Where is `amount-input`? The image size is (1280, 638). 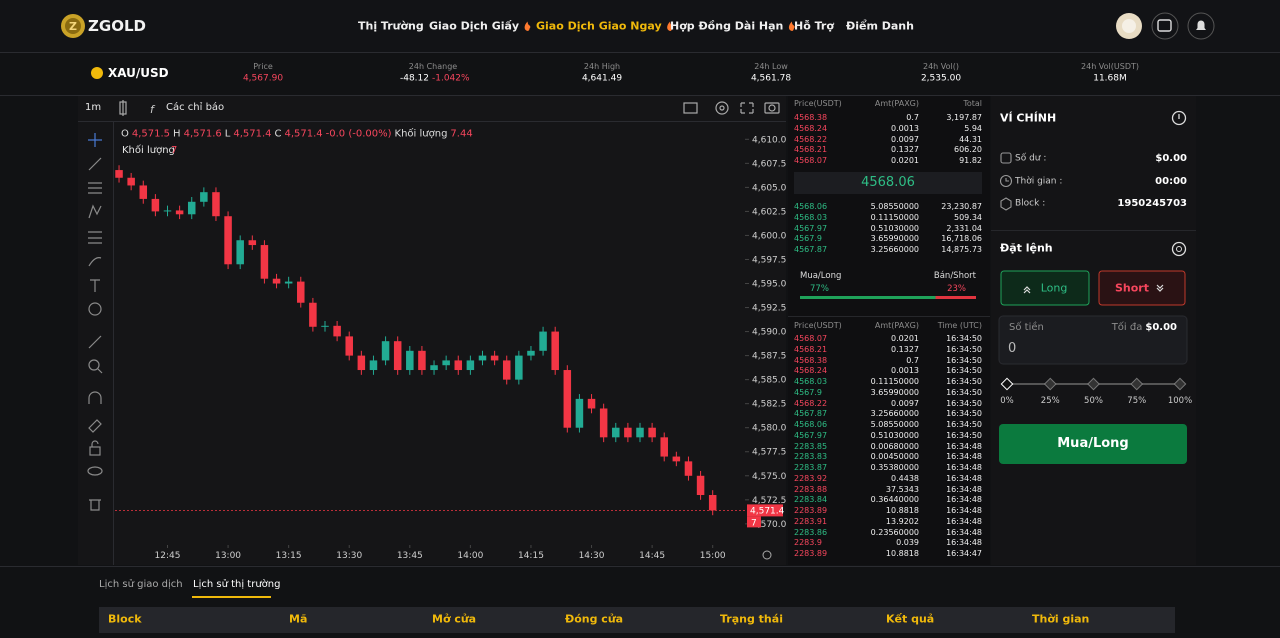 amount-input is located at coordinates (1093, 340).